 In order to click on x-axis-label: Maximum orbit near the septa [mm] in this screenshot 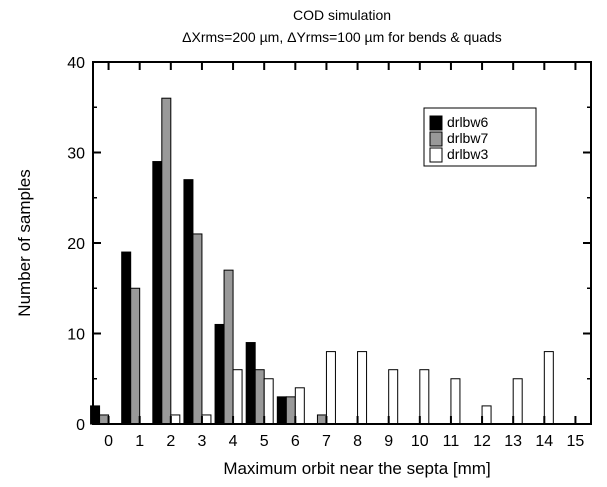, I will do `click(356, 468)`.